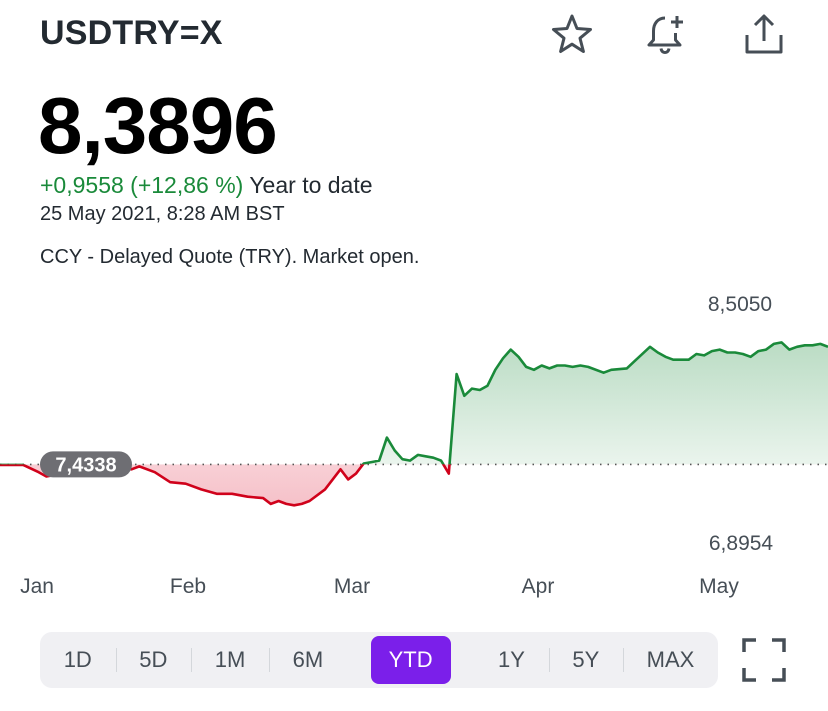 The image size is (828, 711). I want to click on range-tab-5d: 5D, so click(153, 660).